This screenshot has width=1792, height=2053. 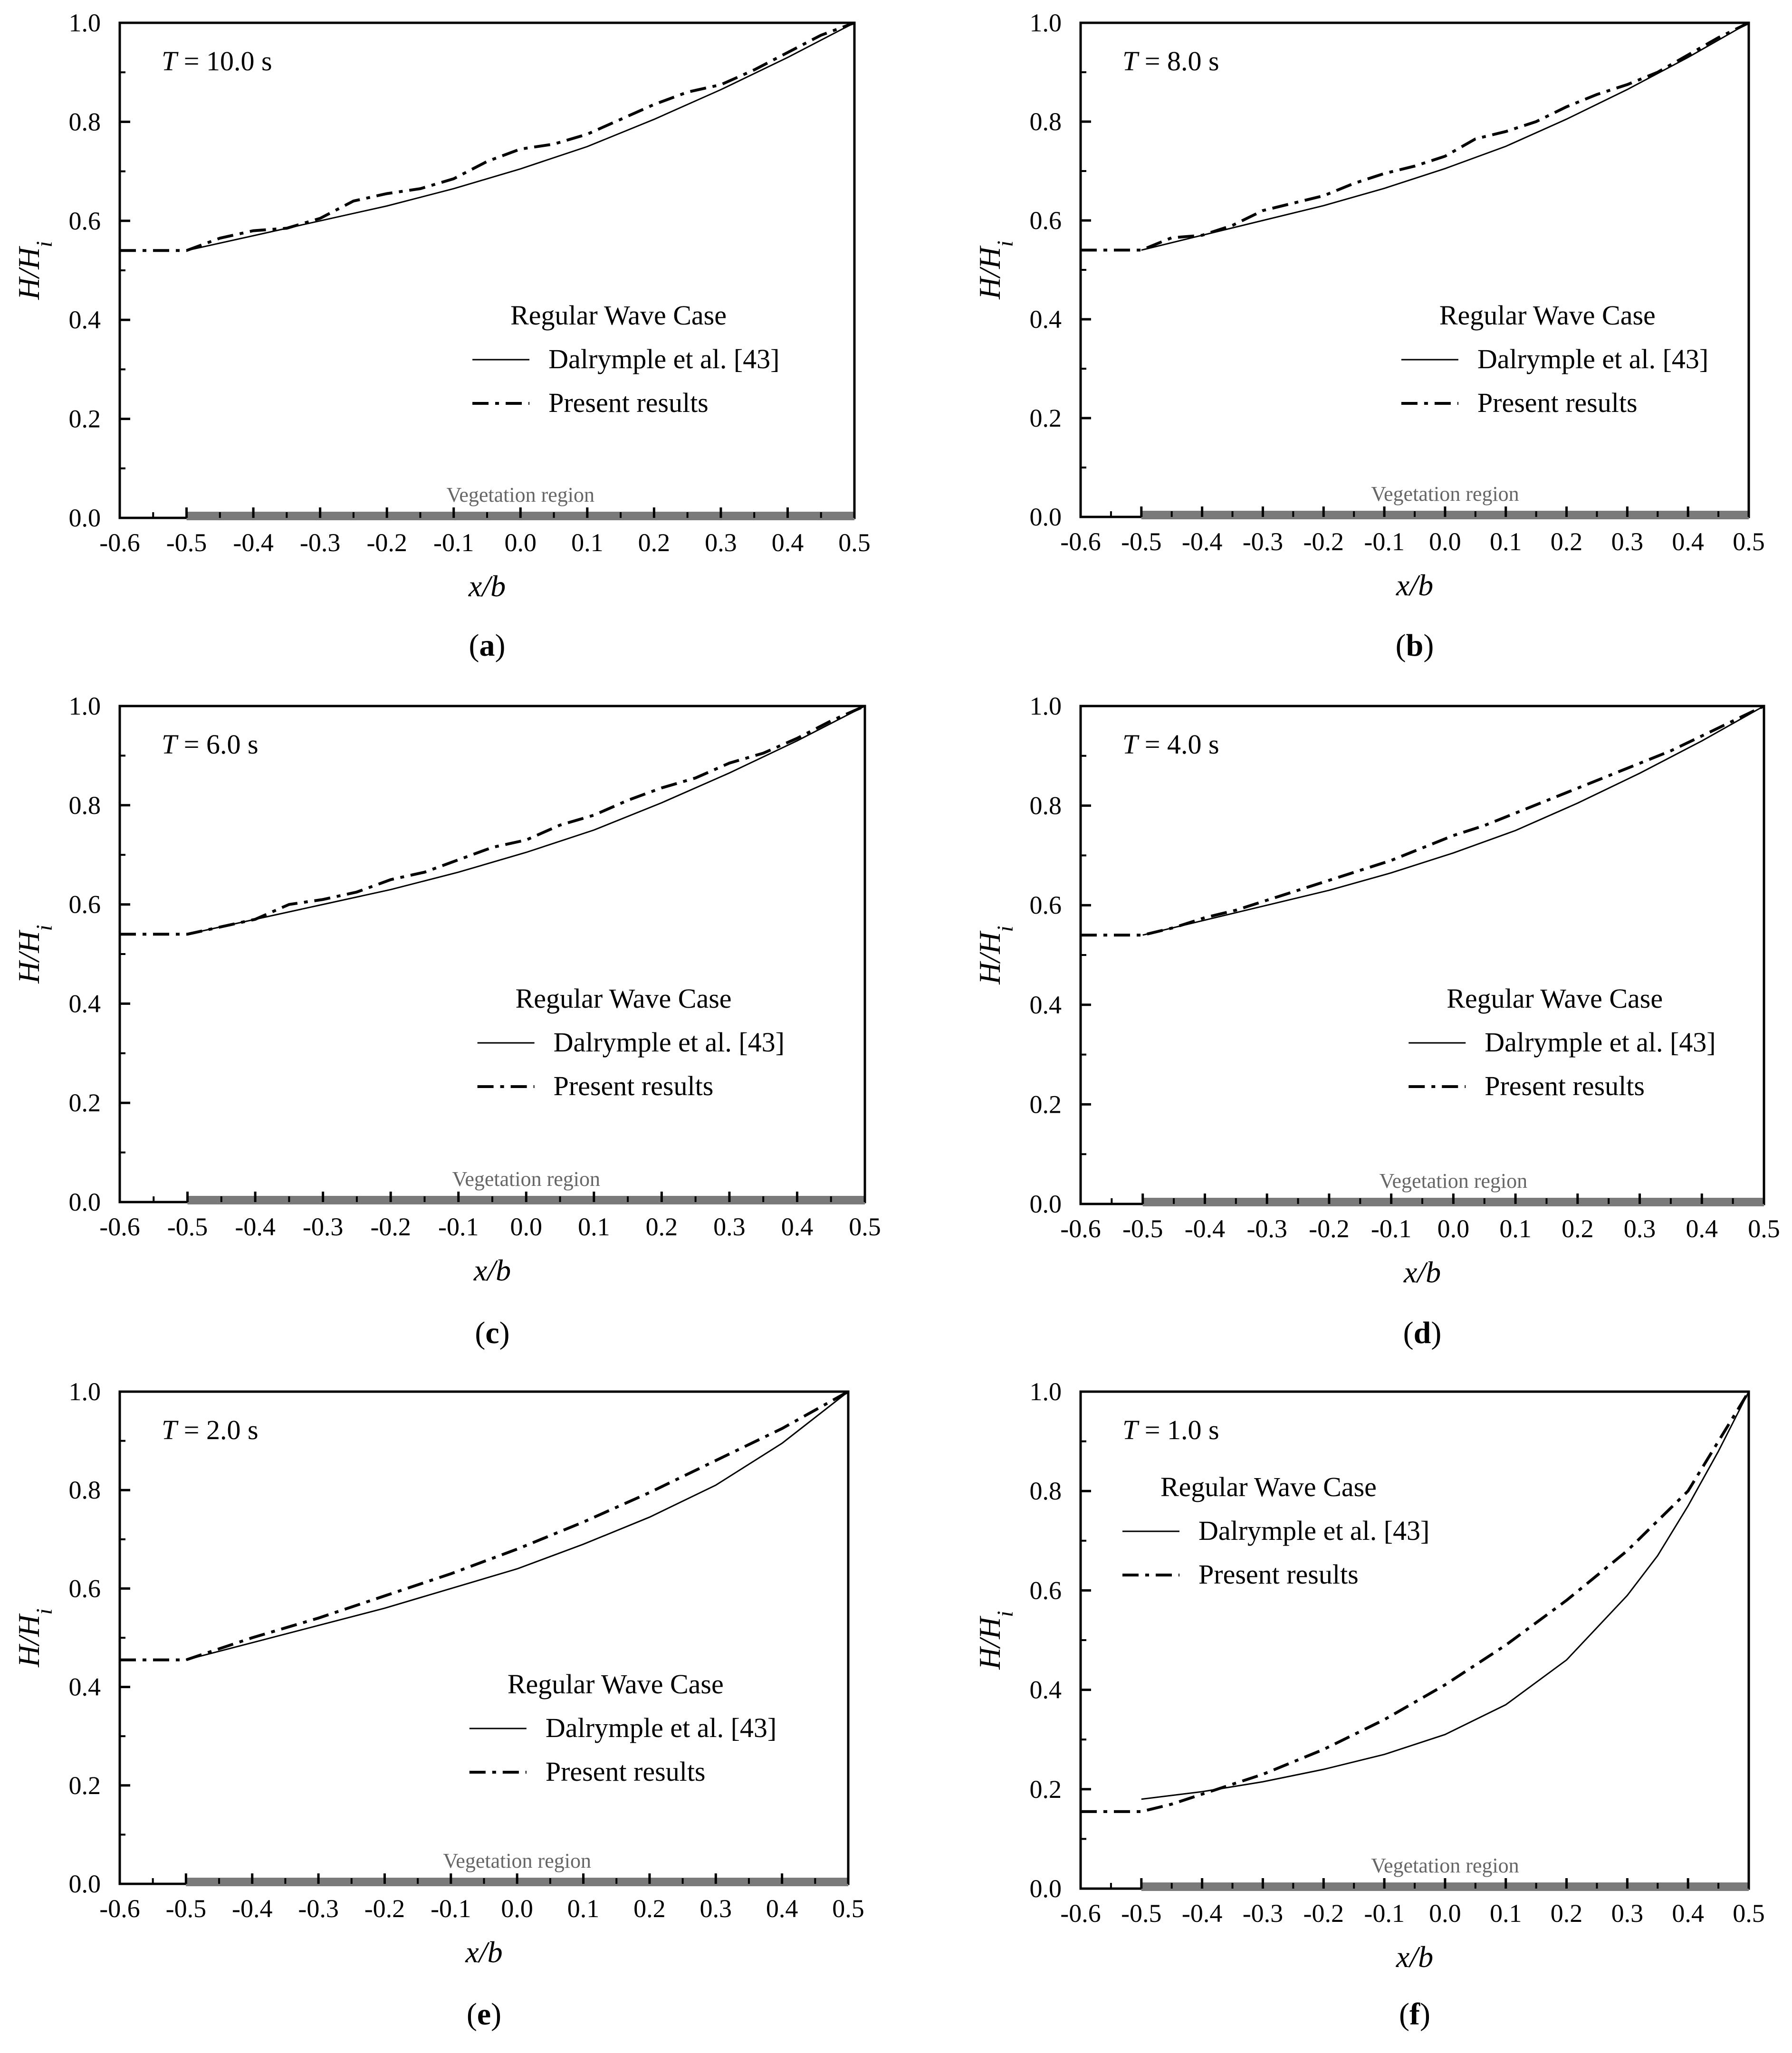 What do you see at coordinates (85, 1588) in the screenshot?
I see `y-tick-label: 0.6` at bounding box center [85, 1588].